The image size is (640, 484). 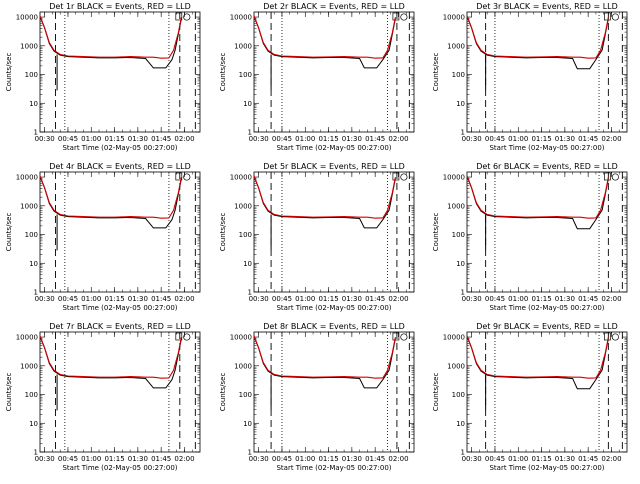 I want to click on subplot-title: Det 6r BLACK = Events, RED = LLD, so click(x=547, y=166).